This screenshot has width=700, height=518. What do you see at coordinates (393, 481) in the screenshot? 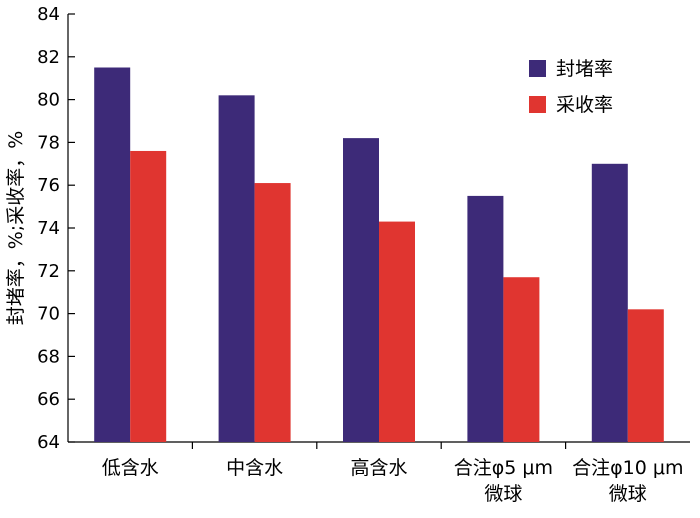
I see `x-axis-labels: 低含水 中含水 高含水 合注φ5 μm 微球 合注φ10 μm 微球` at bounding box center [393, 481].